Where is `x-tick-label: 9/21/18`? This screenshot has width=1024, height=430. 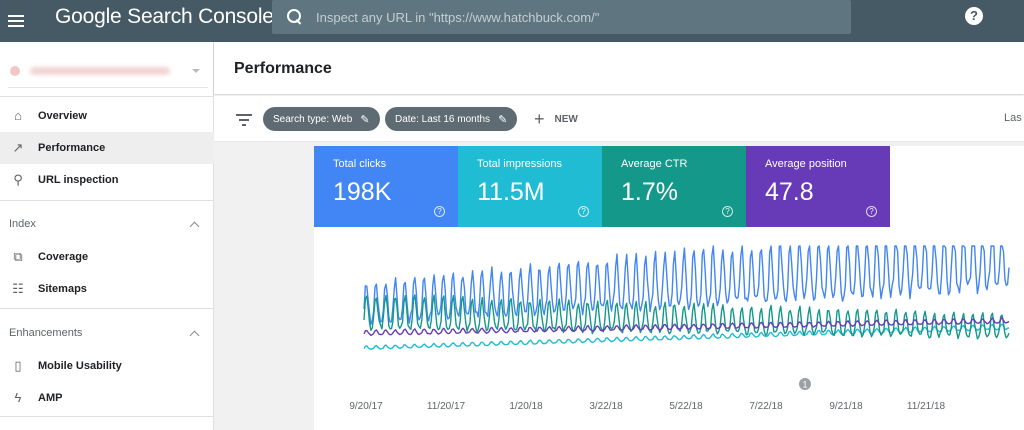 x-tick-label: 9/21/18 is located at coordinates (846, 406).